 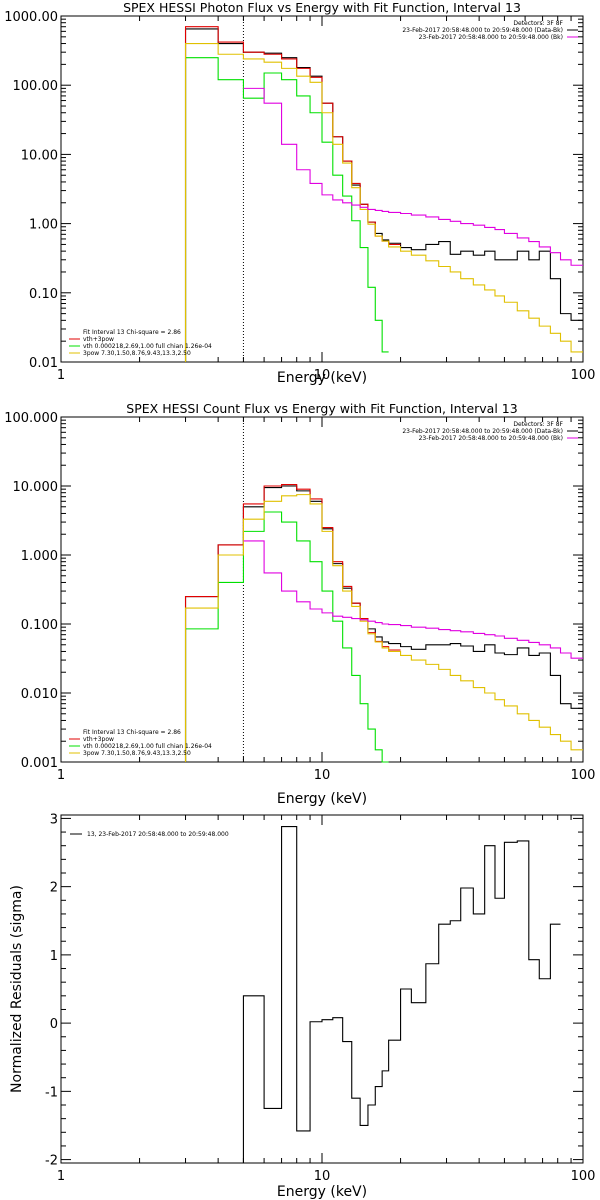 What do you see at coordinates (39, 763) in the screenshot?
I see `y-tick-label: 0.001` at bounding box center [39, 763].